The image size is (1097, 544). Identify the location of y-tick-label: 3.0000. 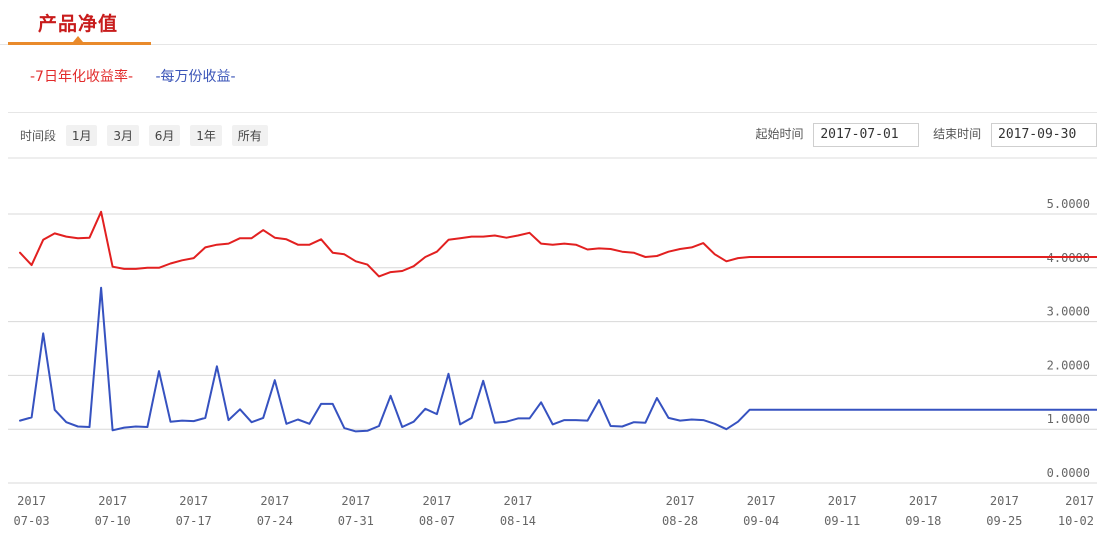
(1068, 312).